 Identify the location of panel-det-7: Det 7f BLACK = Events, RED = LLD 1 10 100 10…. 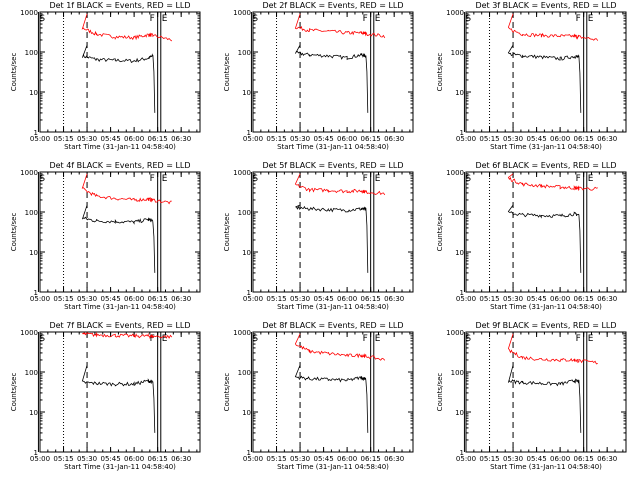
(105, 396).